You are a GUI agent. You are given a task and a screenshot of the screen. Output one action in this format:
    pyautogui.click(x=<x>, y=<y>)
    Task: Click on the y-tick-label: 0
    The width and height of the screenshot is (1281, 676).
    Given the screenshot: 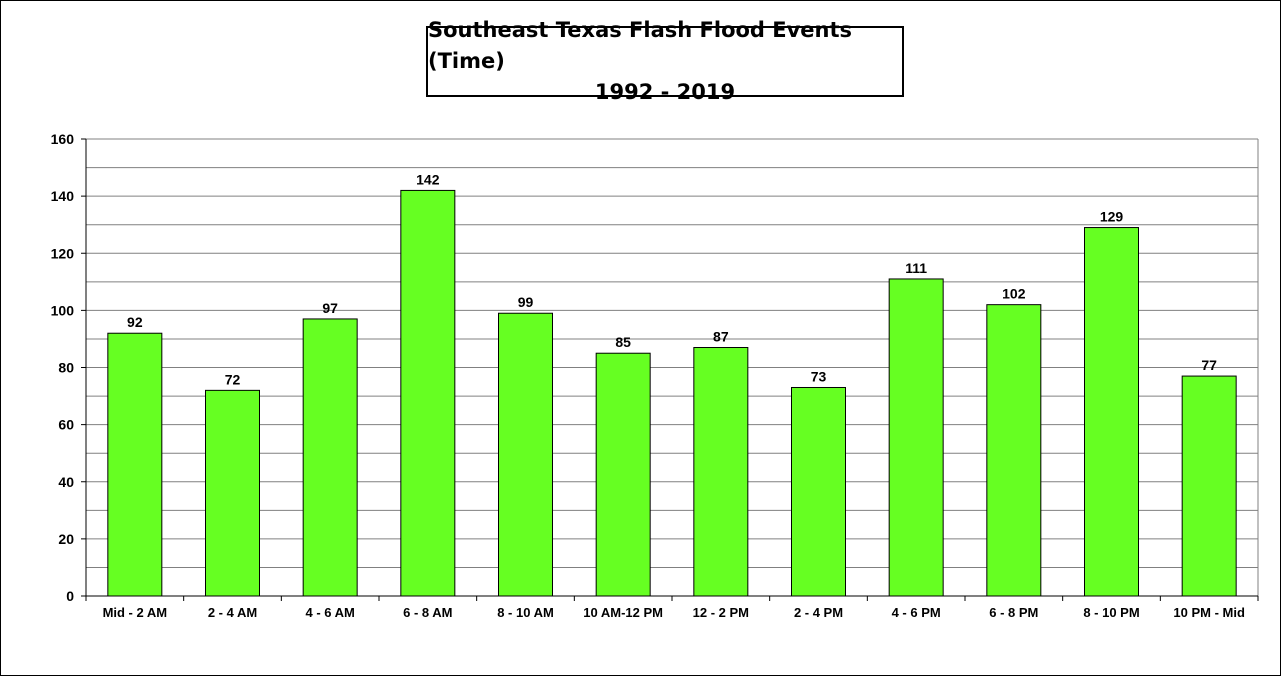 What is the action you would take?
    pyautogui.click(x=70, y=596)
    